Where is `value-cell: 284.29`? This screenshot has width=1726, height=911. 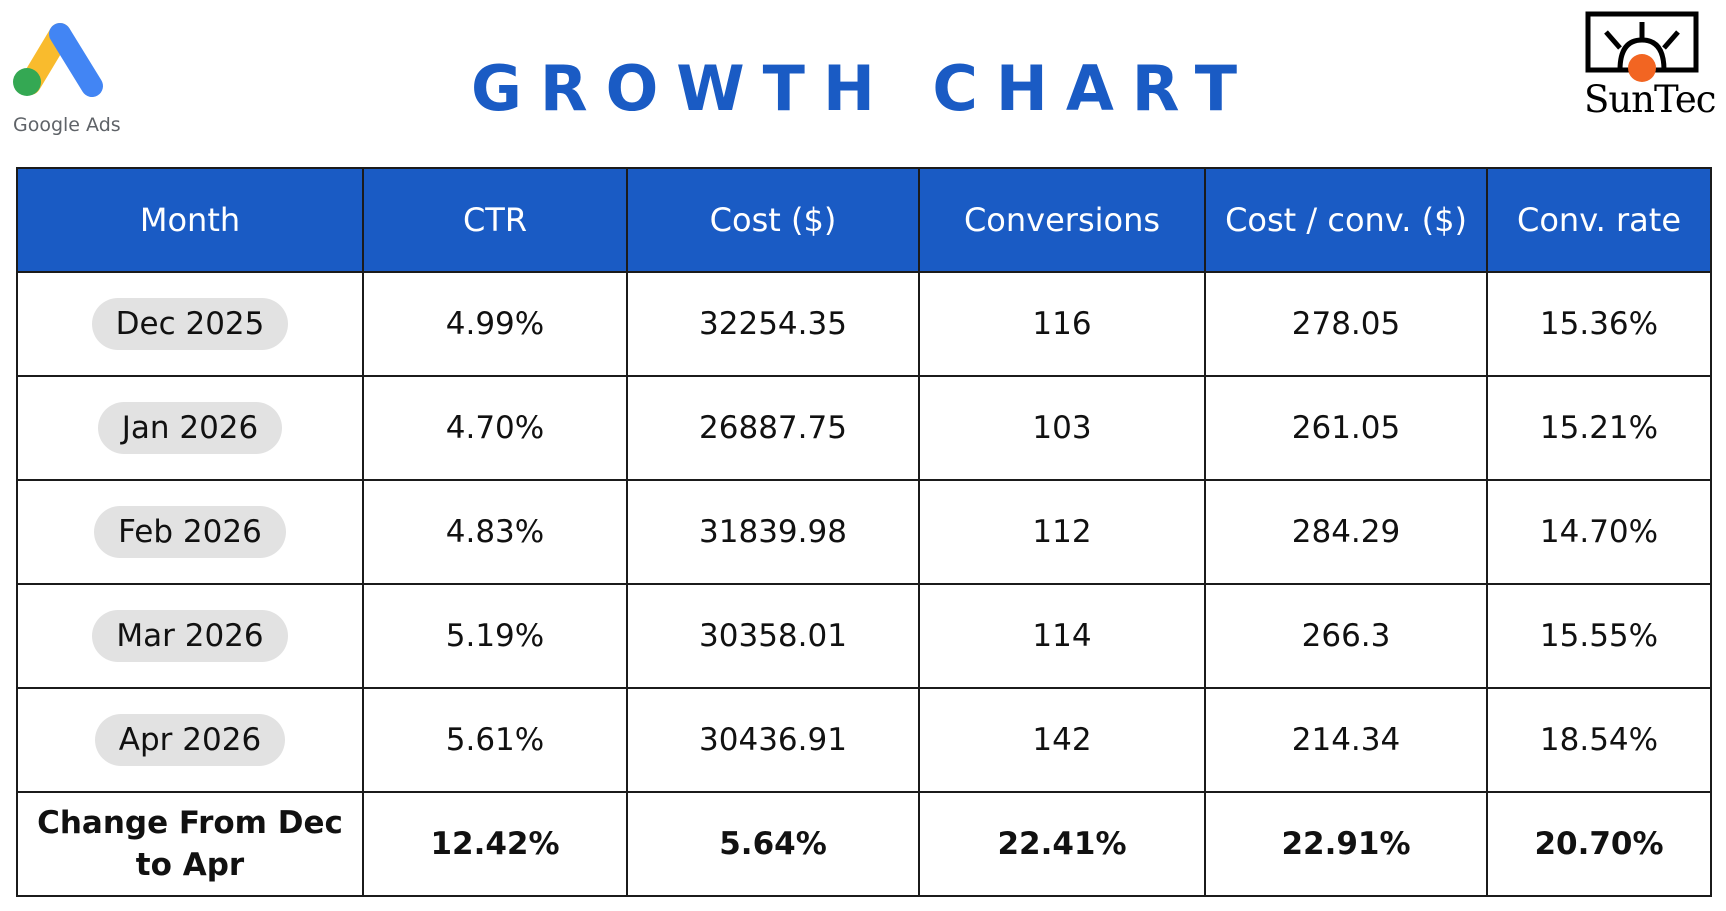
value-cell: 284.29 is located at coordinates (1346, 532).